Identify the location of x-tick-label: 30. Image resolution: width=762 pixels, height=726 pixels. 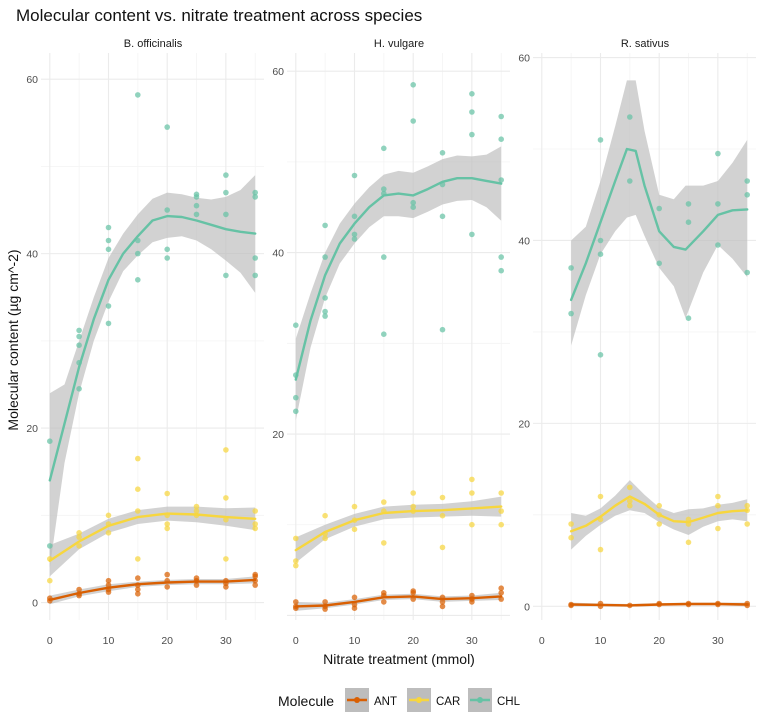
(718, 641).